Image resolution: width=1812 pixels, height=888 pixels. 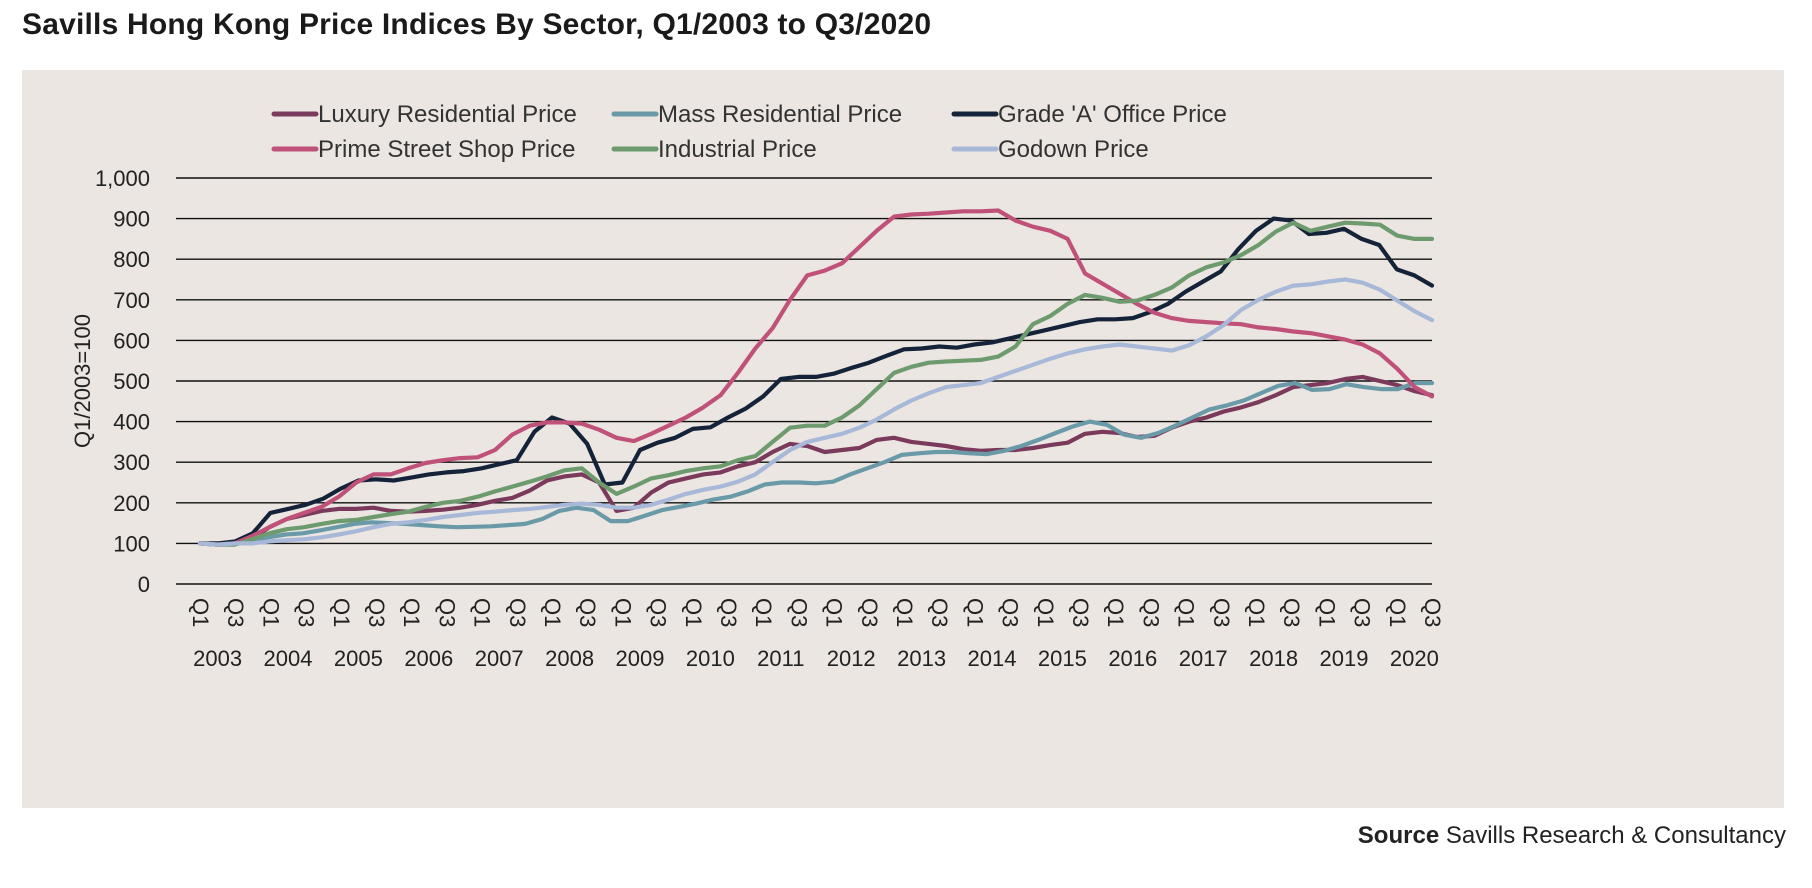 What do you see at coordinates (1414, 658) in the screenshot?
I see `year-label: 2020` at bounding box center [1414, 658].